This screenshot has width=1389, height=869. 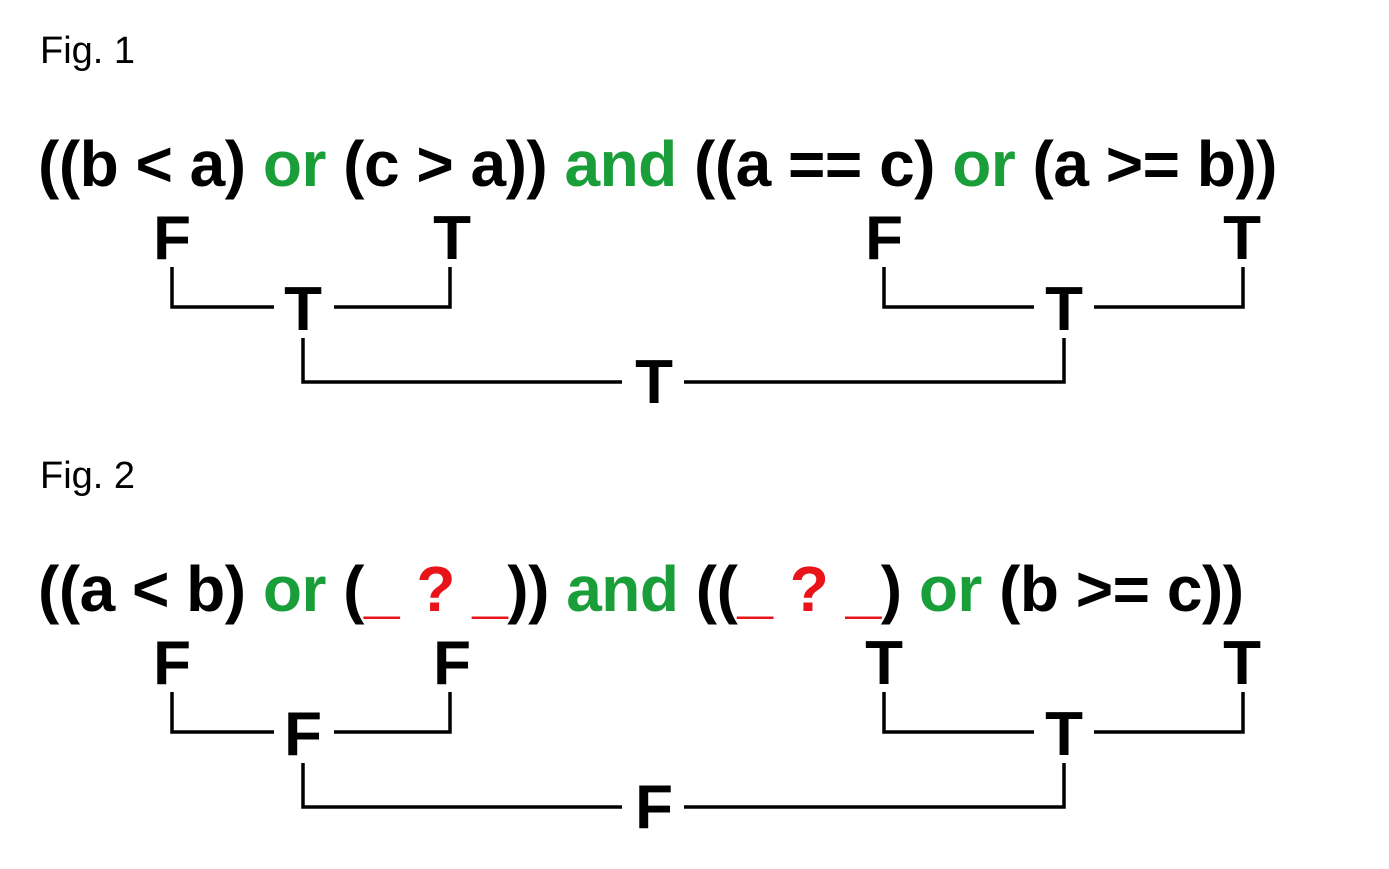 I want to click on expression-segment: ), so click(x=899, y=589).